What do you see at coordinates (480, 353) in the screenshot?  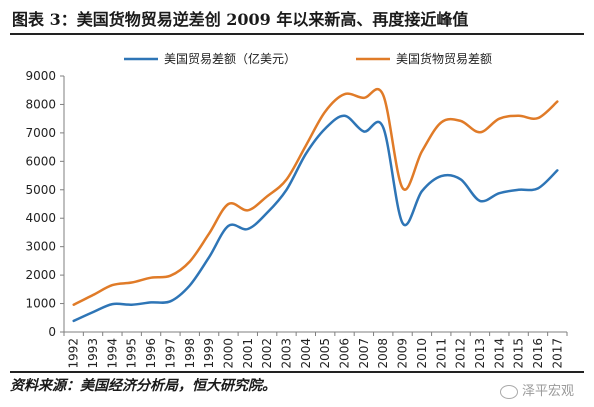 I see `x-tick-label: 2013` at bounding box center [480, 353].